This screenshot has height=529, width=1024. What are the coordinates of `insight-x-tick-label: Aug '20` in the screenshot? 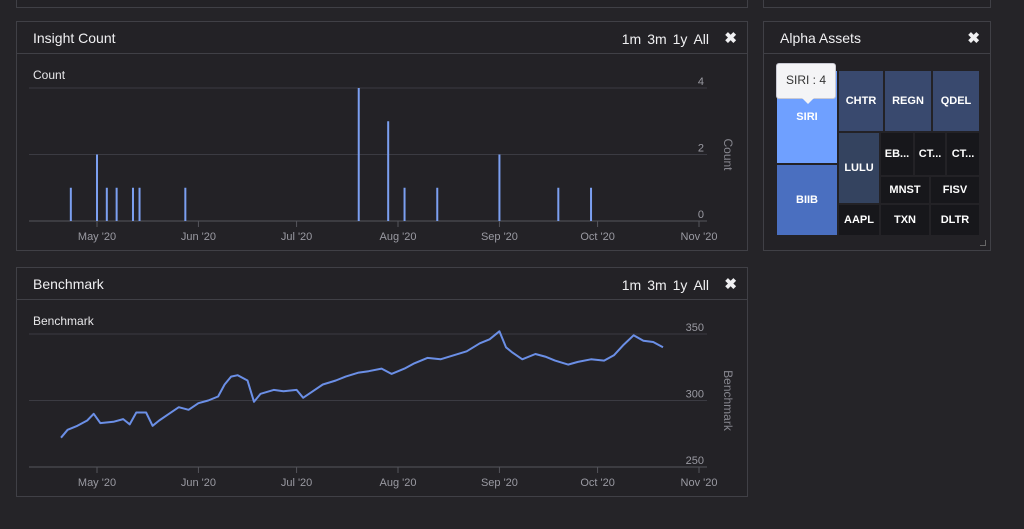 It's located at (398, 237).